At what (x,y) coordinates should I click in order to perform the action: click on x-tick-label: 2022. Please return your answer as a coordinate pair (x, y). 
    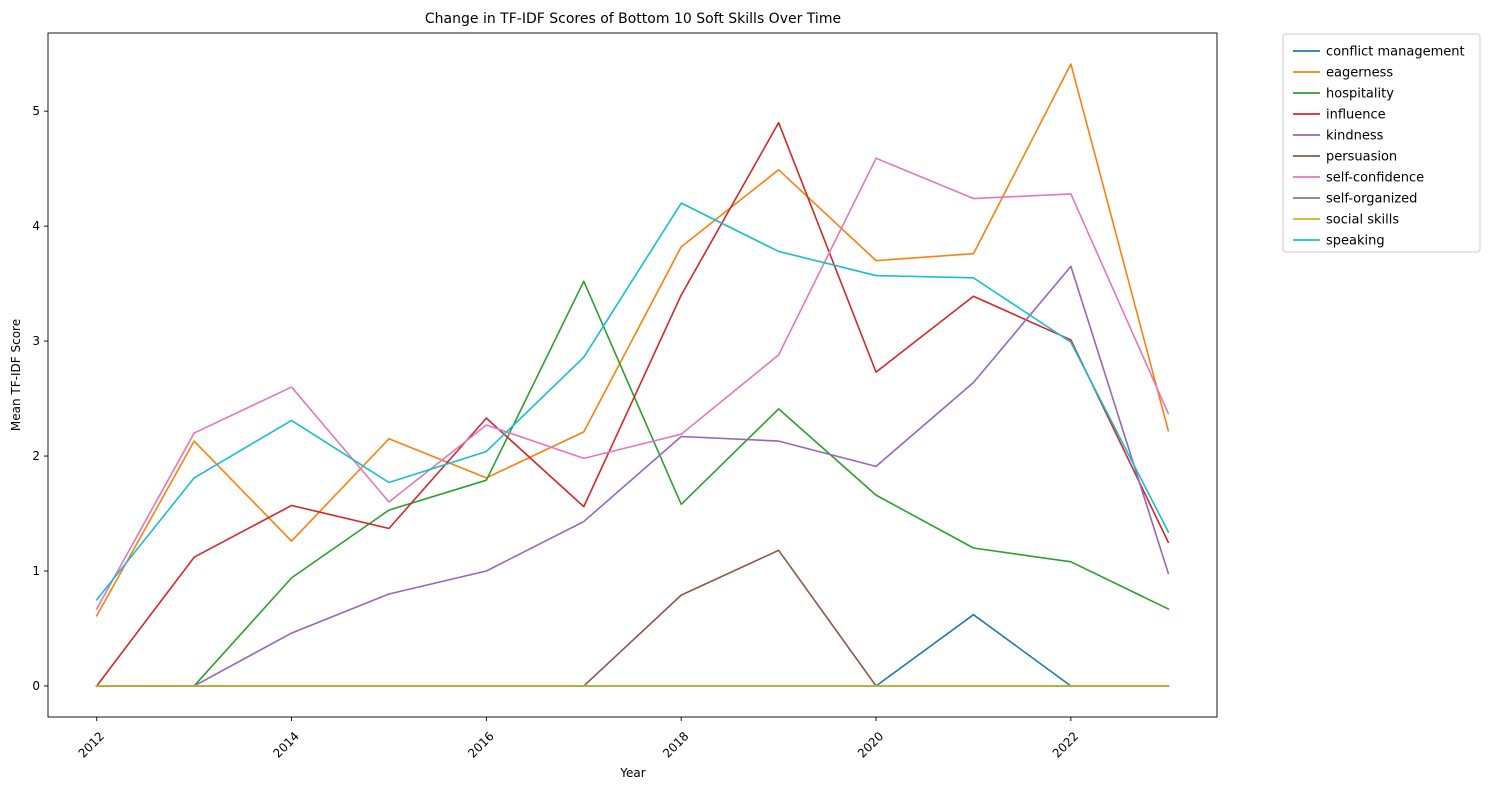
    Looking at the image, I should click on (1065, 744).